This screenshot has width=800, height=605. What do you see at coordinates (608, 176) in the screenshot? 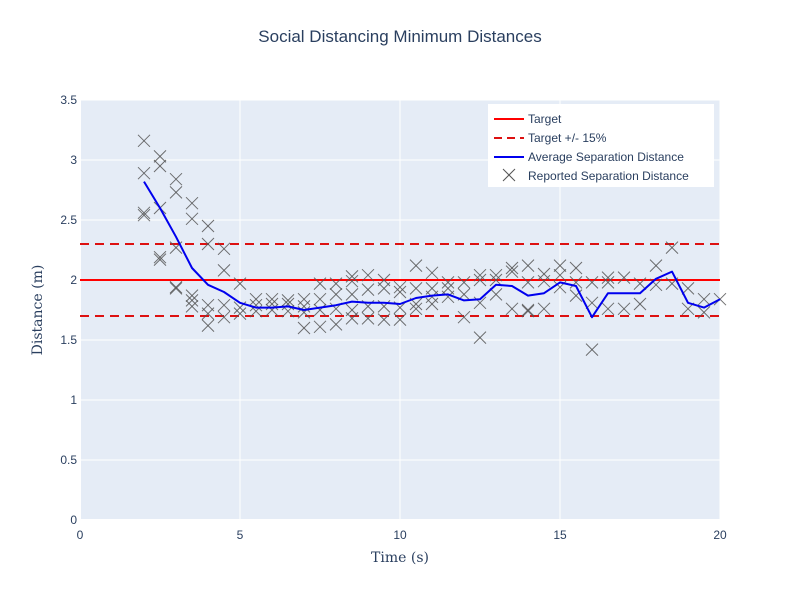
I see `legend-label-reported: Reported Separation Distance` at bounding box center [608, 176].